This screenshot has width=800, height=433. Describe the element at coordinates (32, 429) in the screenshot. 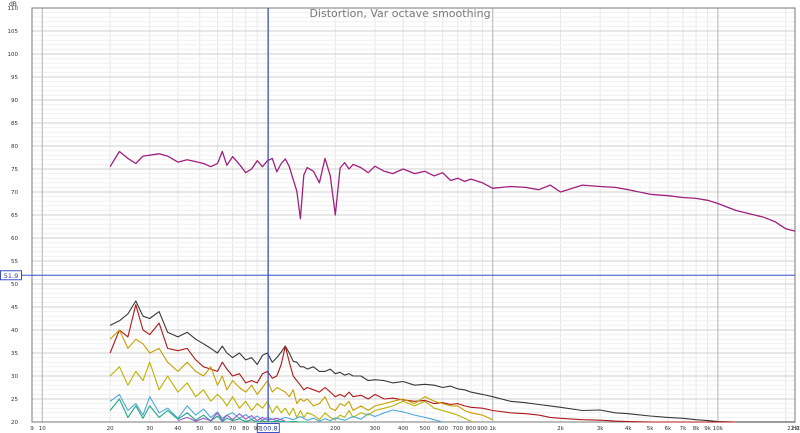

I see `x-tick-label-0: 9` at that location.